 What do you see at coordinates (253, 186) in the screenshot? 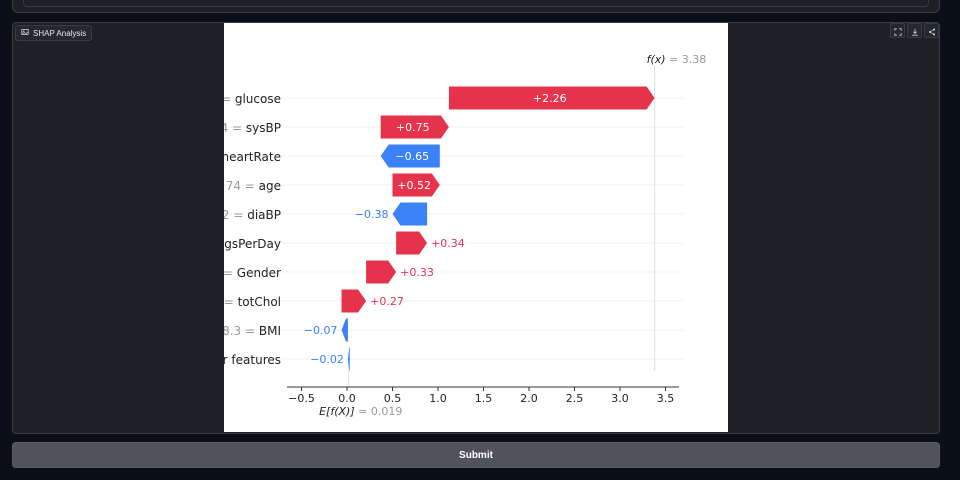
I see `feature-label: 74 = age` at bounding box center [253, 186].